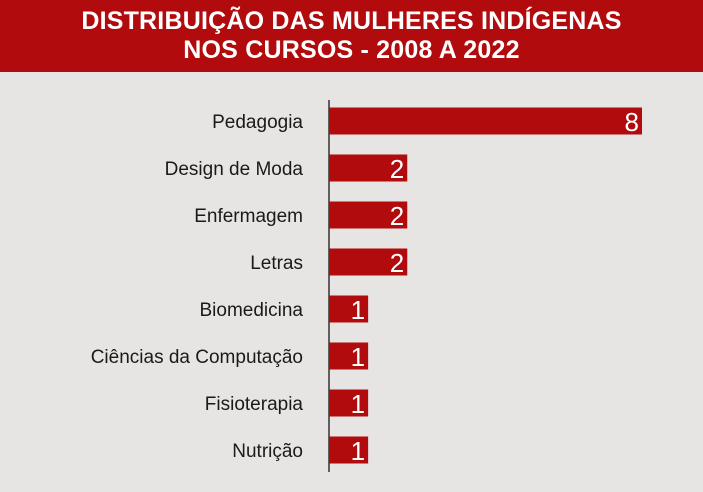 Image resolution: width=703 pixels, height=492 pixels. What do you see at coordinates (234, 169) in the screenshot?
I see `category-label: Design de Moda` at bounding box center [234, 169].